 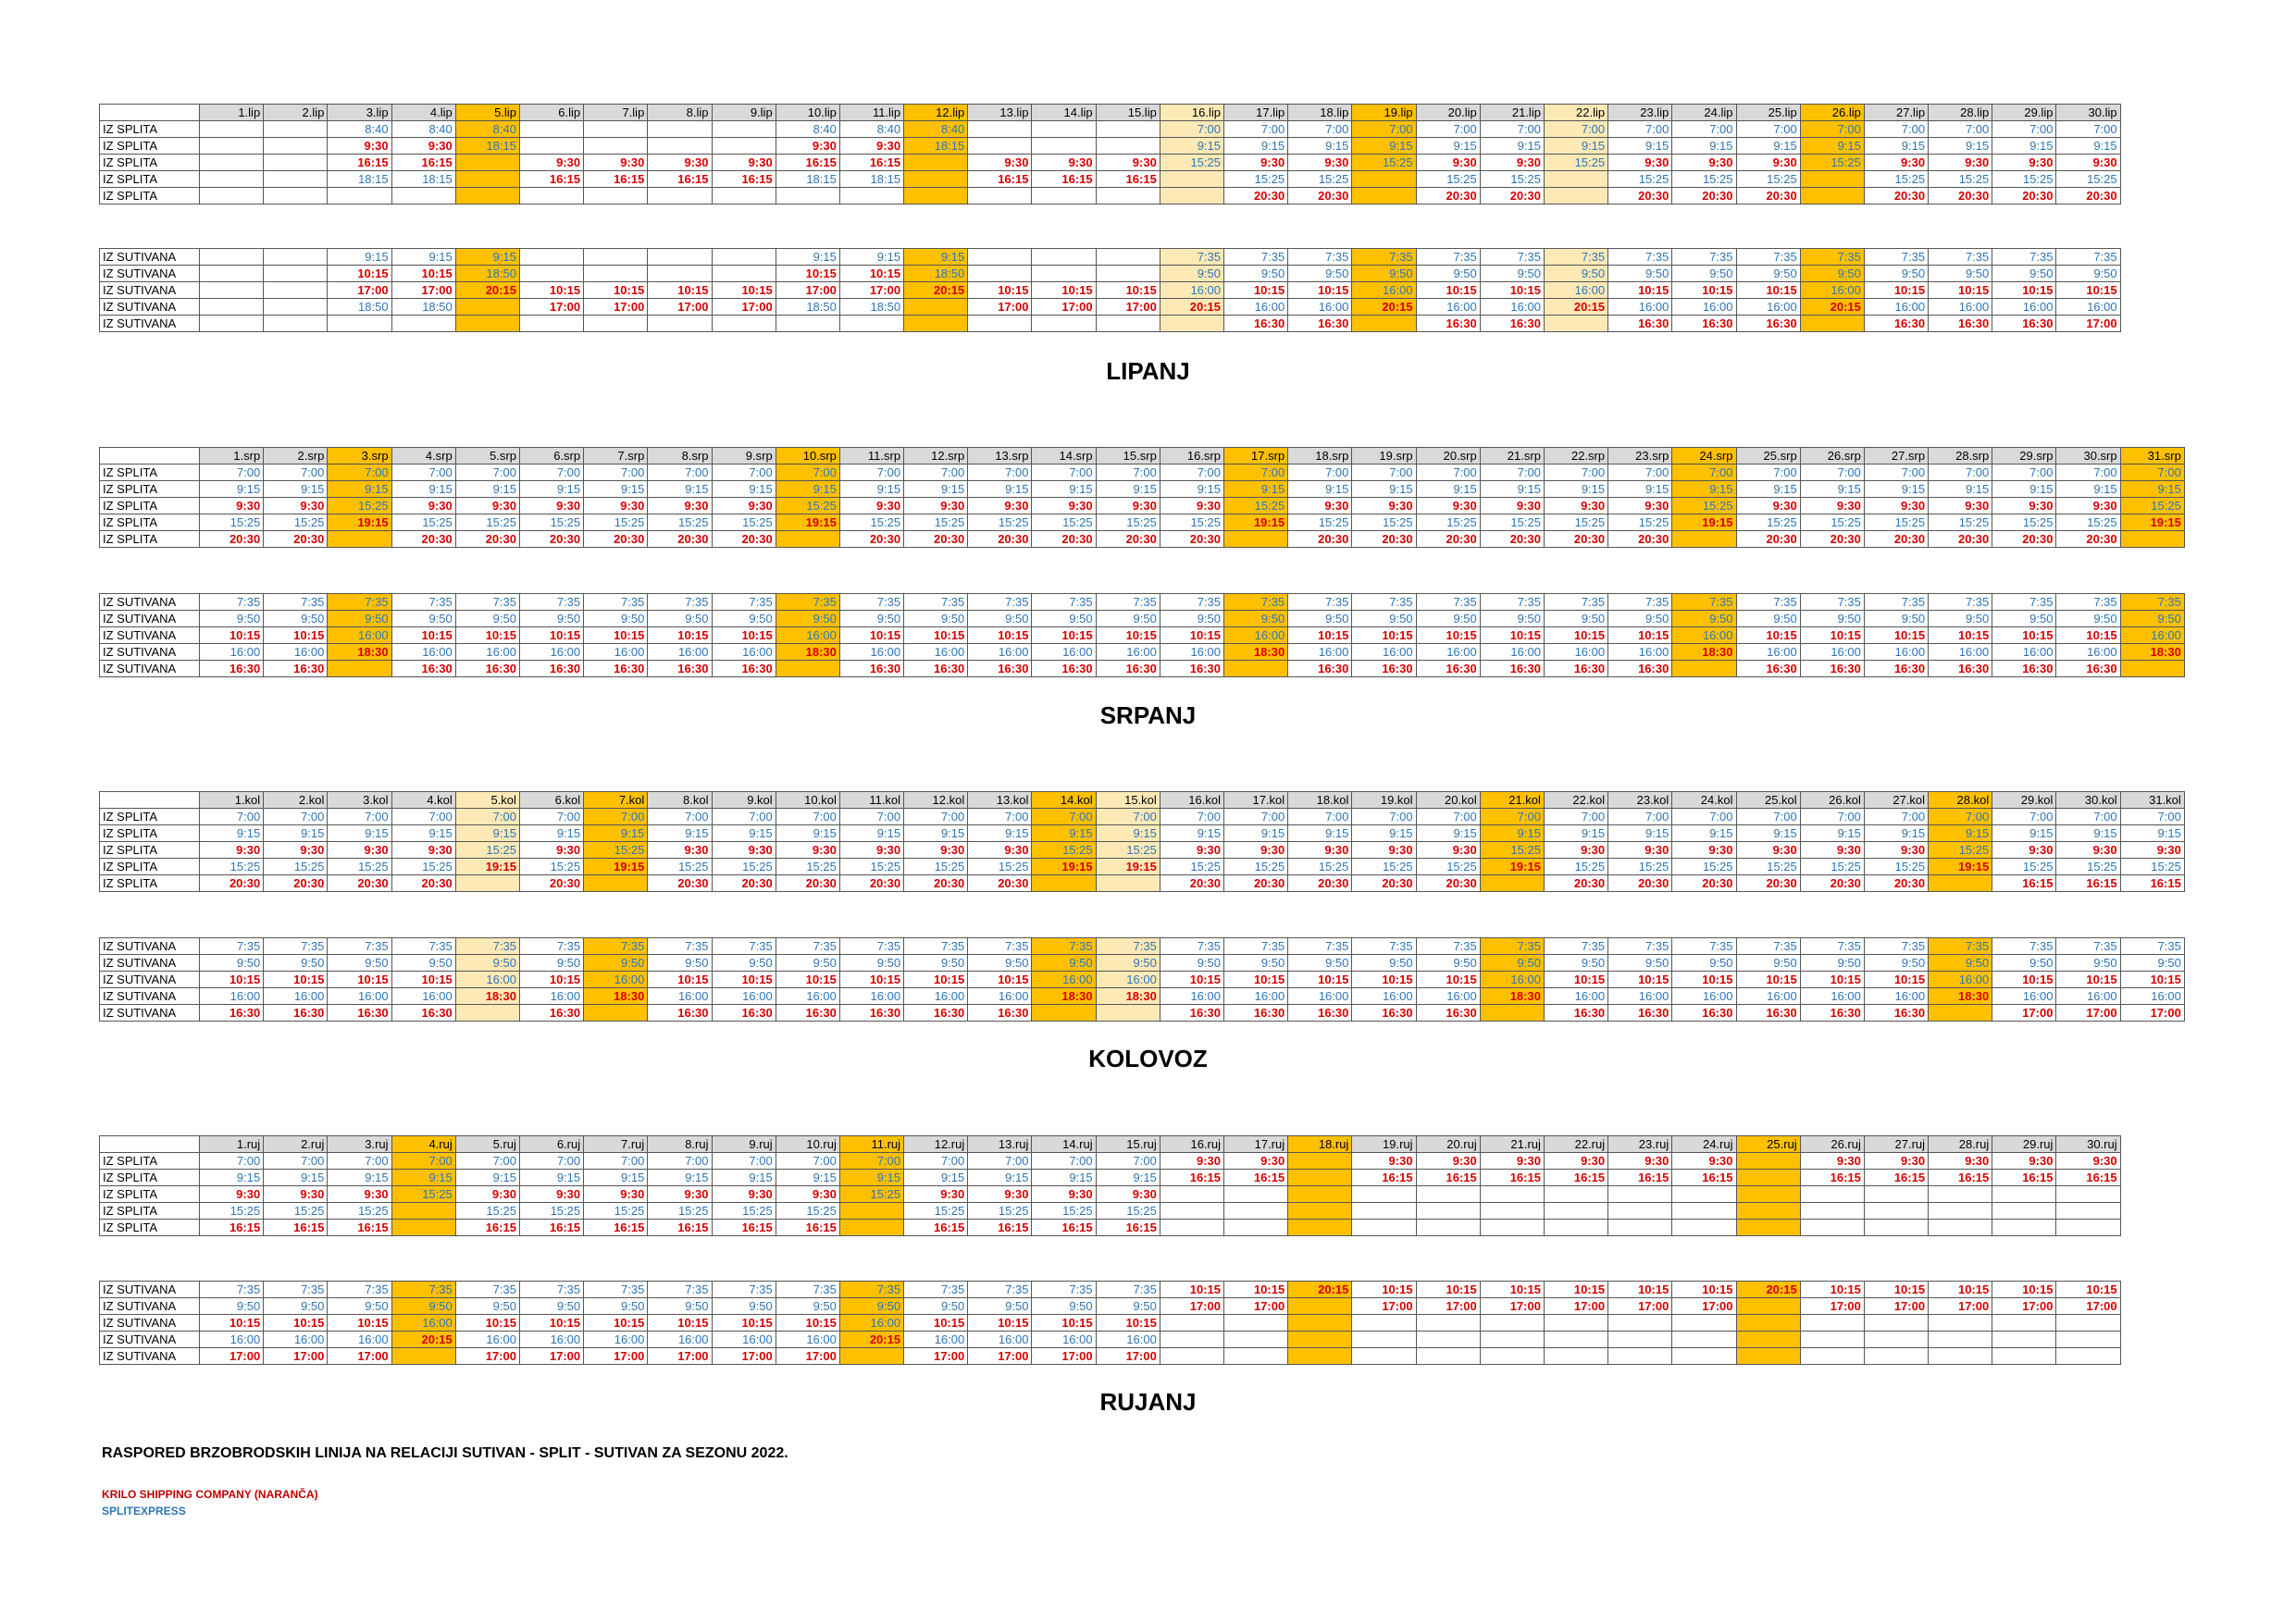 What do you see at coordinates (296, 1144) in the screenshot?
I see `date-header: 2.ruj` at bounding box center [296, 1144].